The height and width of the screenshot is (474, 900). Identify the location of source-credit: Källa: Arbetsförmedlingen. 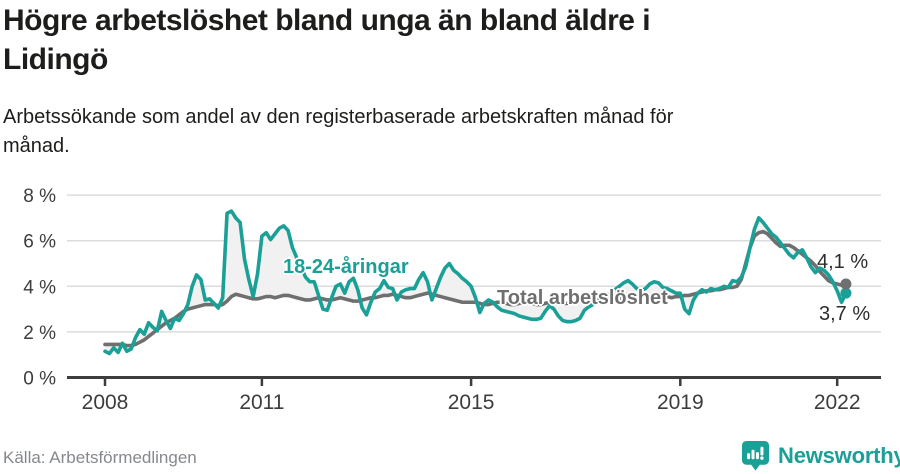
(100, 457).